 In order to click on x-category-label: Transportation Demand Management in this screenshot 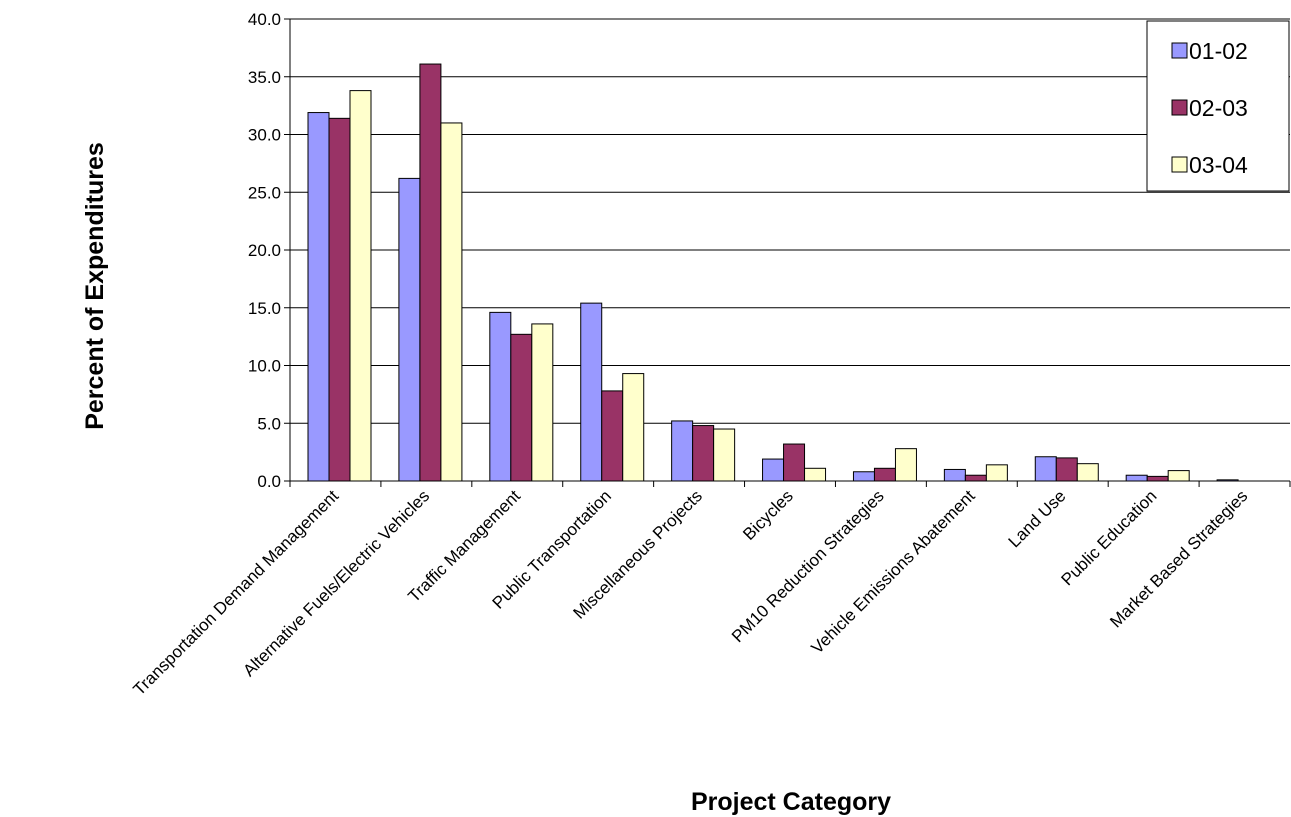, I will do `click(235, 592)`.